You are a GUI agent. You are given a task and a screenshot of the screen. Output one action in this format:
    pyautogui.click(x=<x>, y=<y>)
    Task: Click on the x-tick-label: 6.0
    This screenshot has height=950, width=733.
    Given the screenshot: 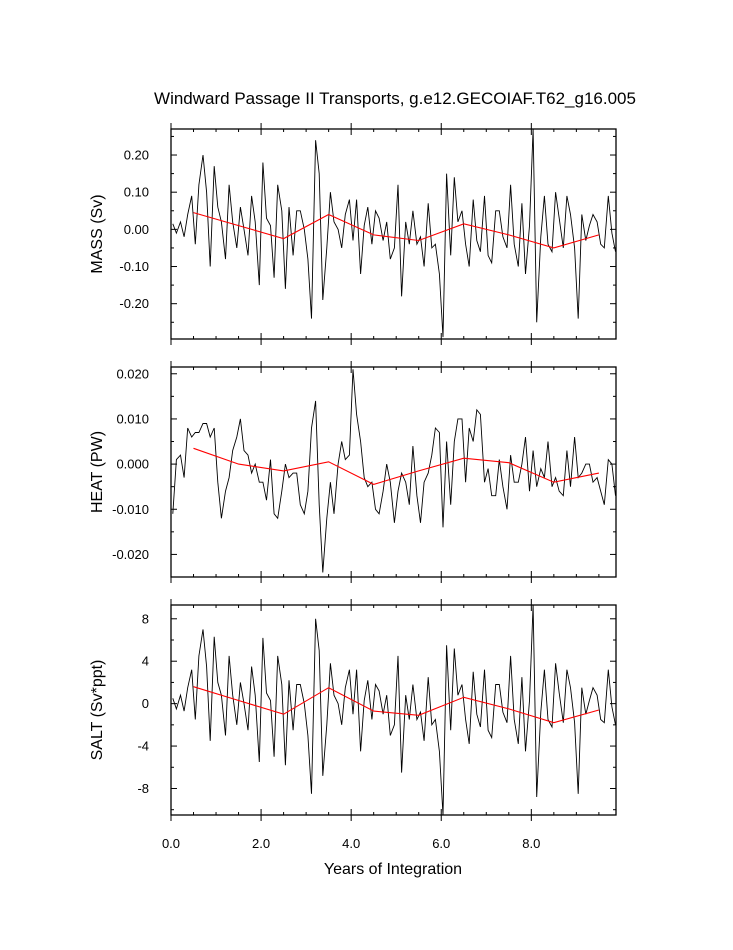 What is the action you would take?
    pyautogui.click(x=441, y=843)
    